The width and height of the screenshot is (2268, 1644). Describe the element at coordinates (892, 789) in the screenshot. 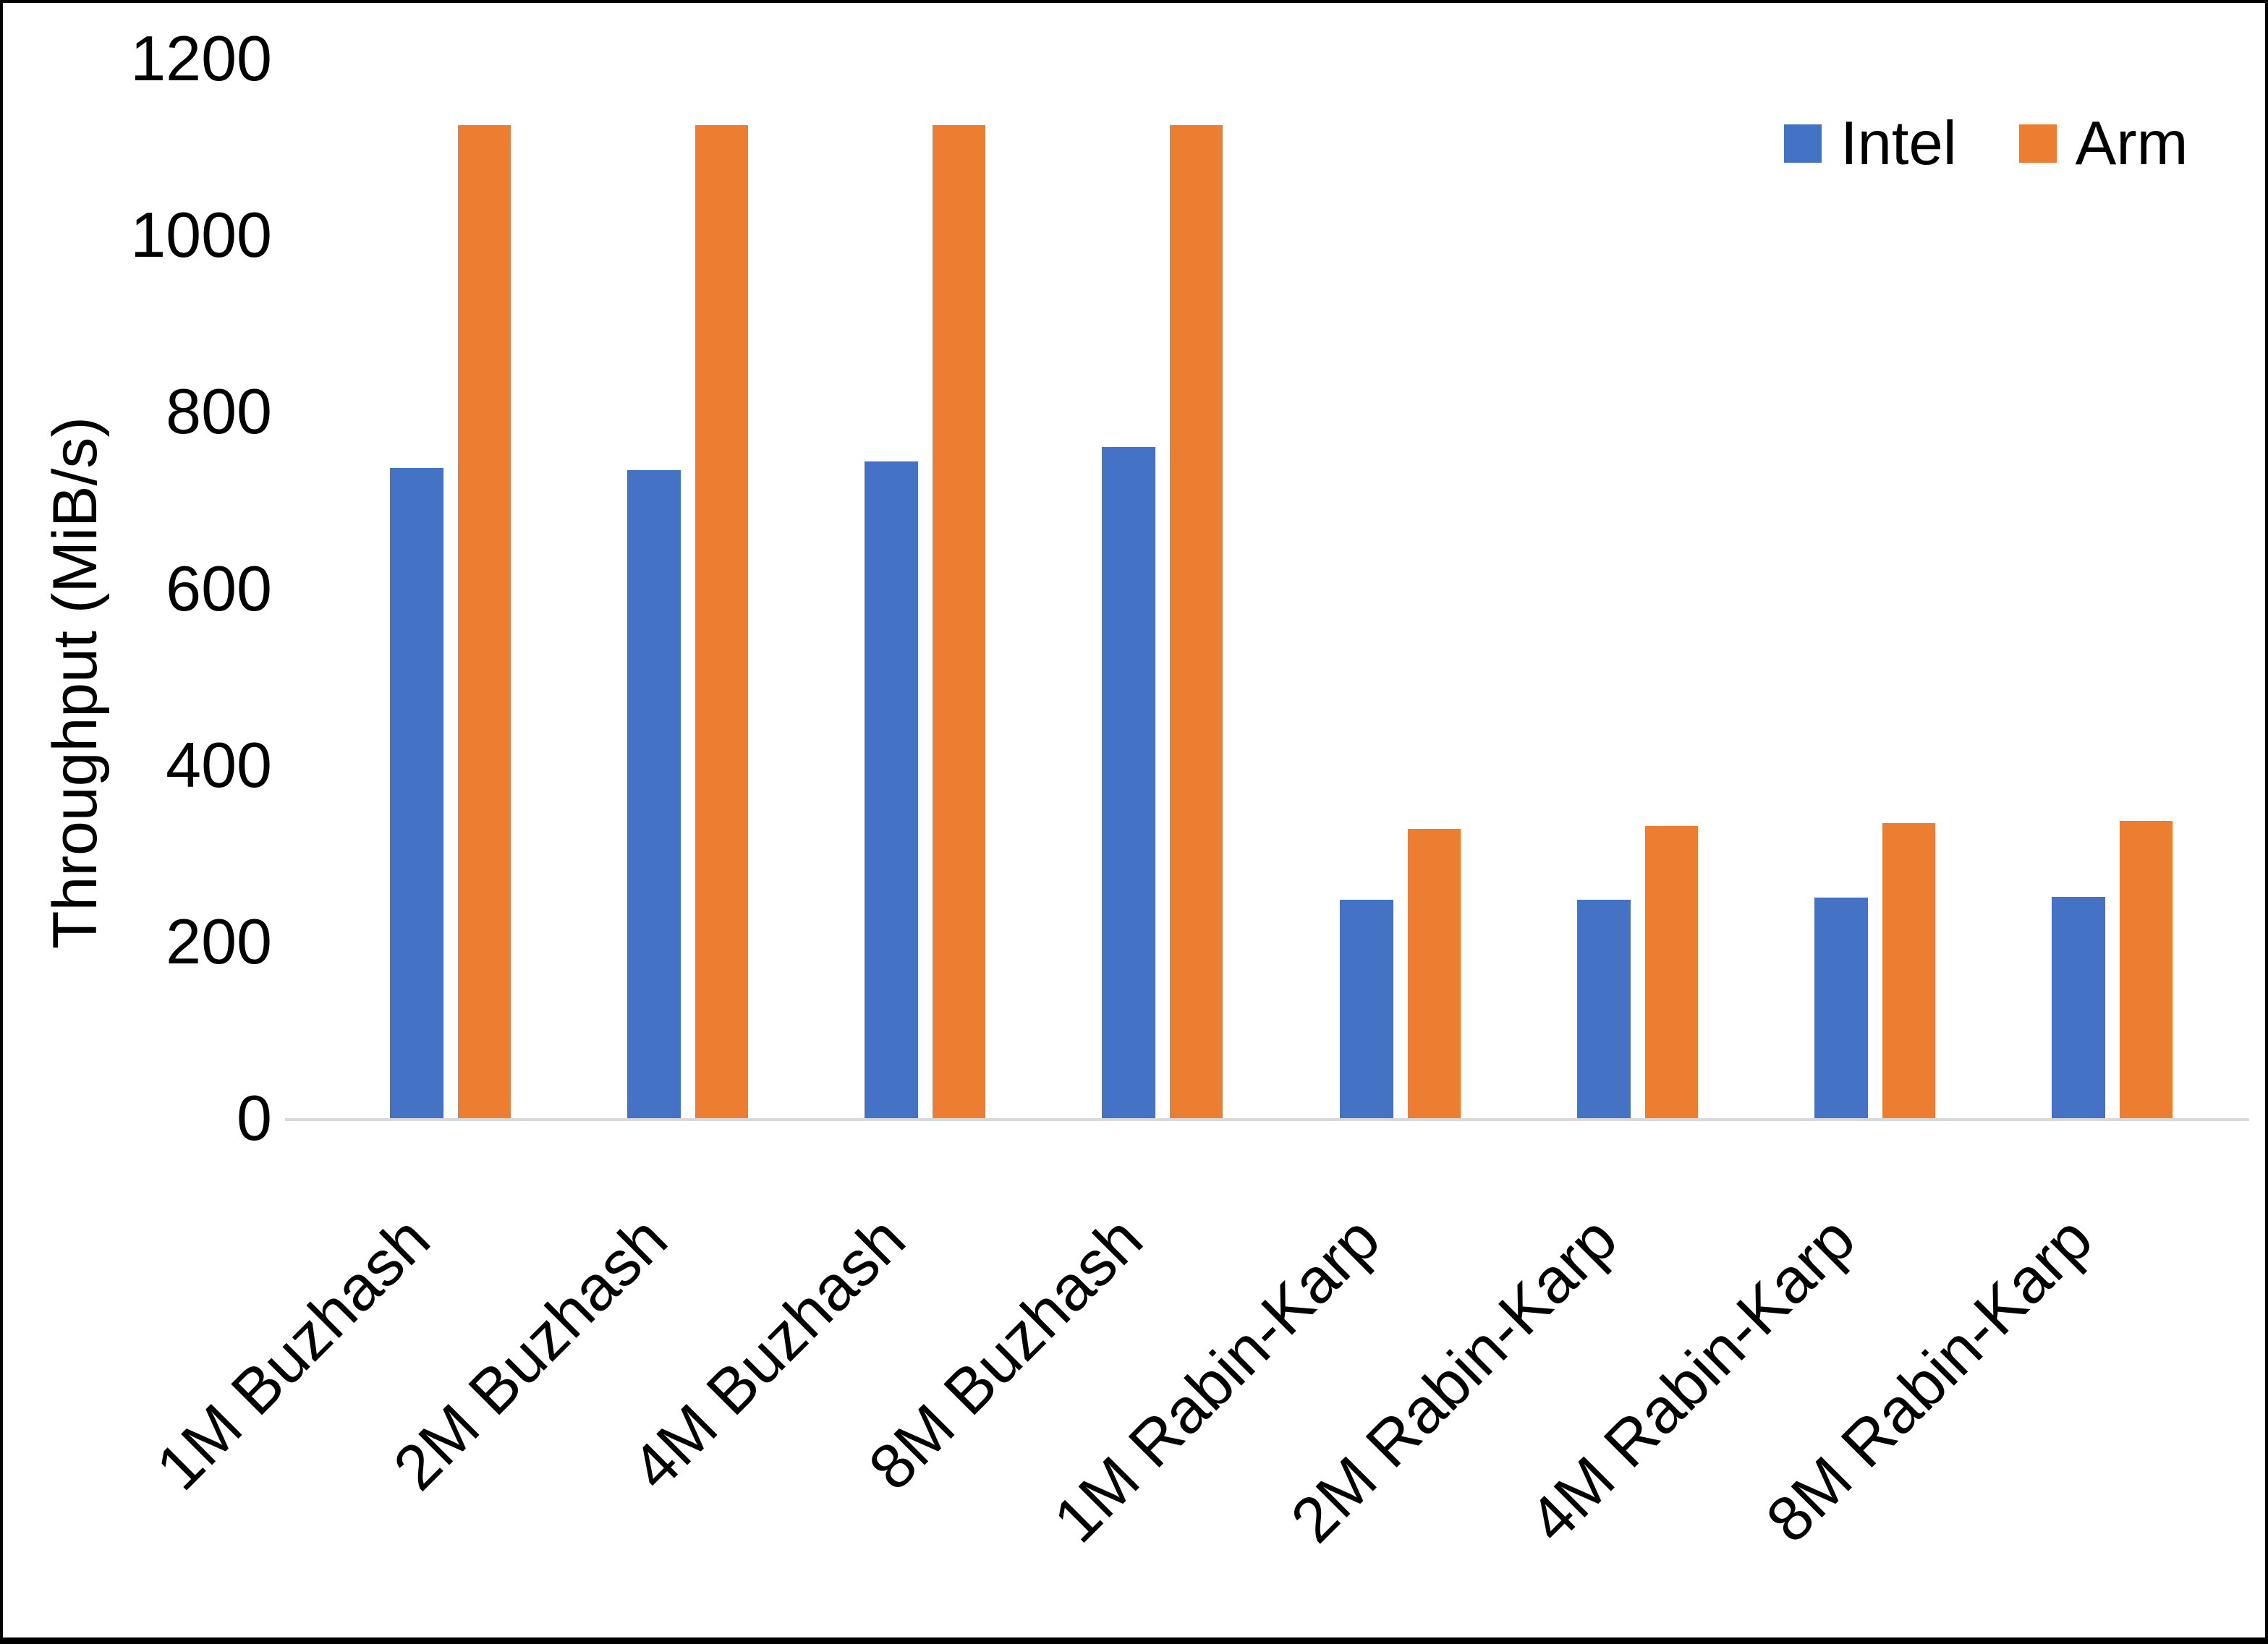

I see `bar-intel-4m-buzhash` at that location.